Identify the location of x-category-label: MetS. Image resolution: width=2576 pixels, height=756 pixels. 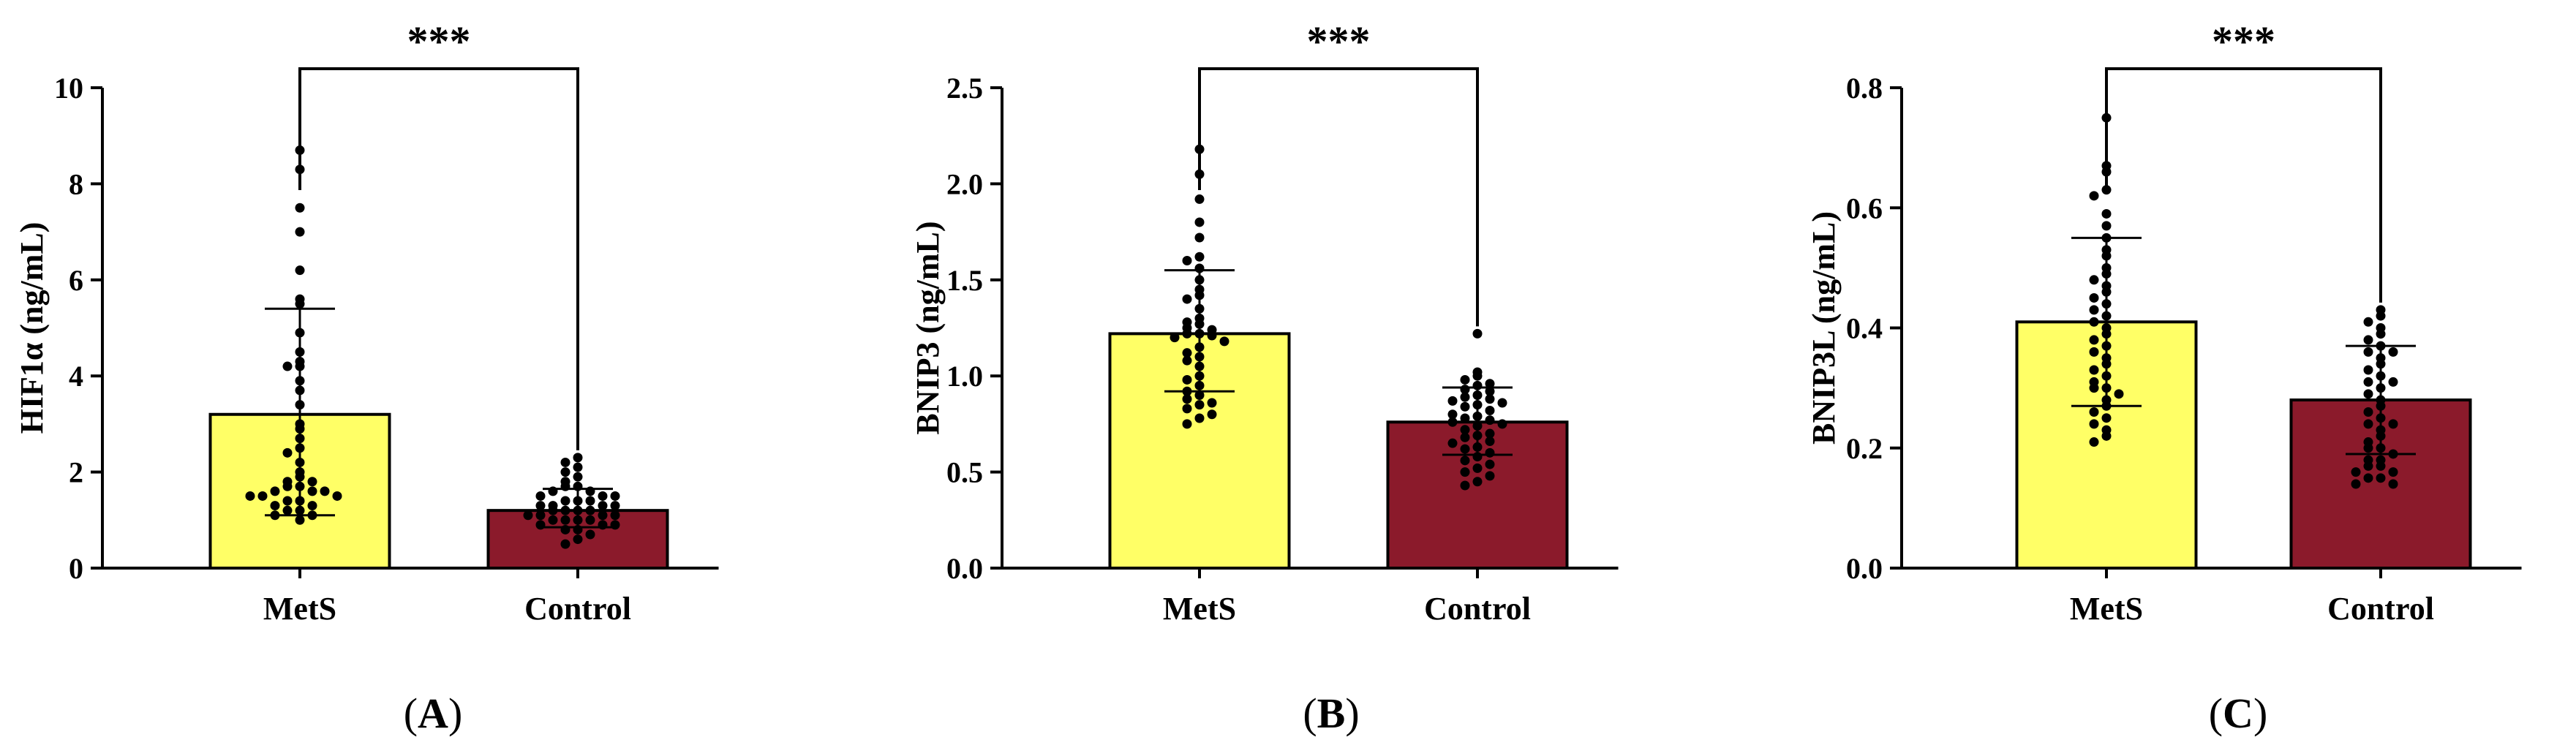
(1199, 609).